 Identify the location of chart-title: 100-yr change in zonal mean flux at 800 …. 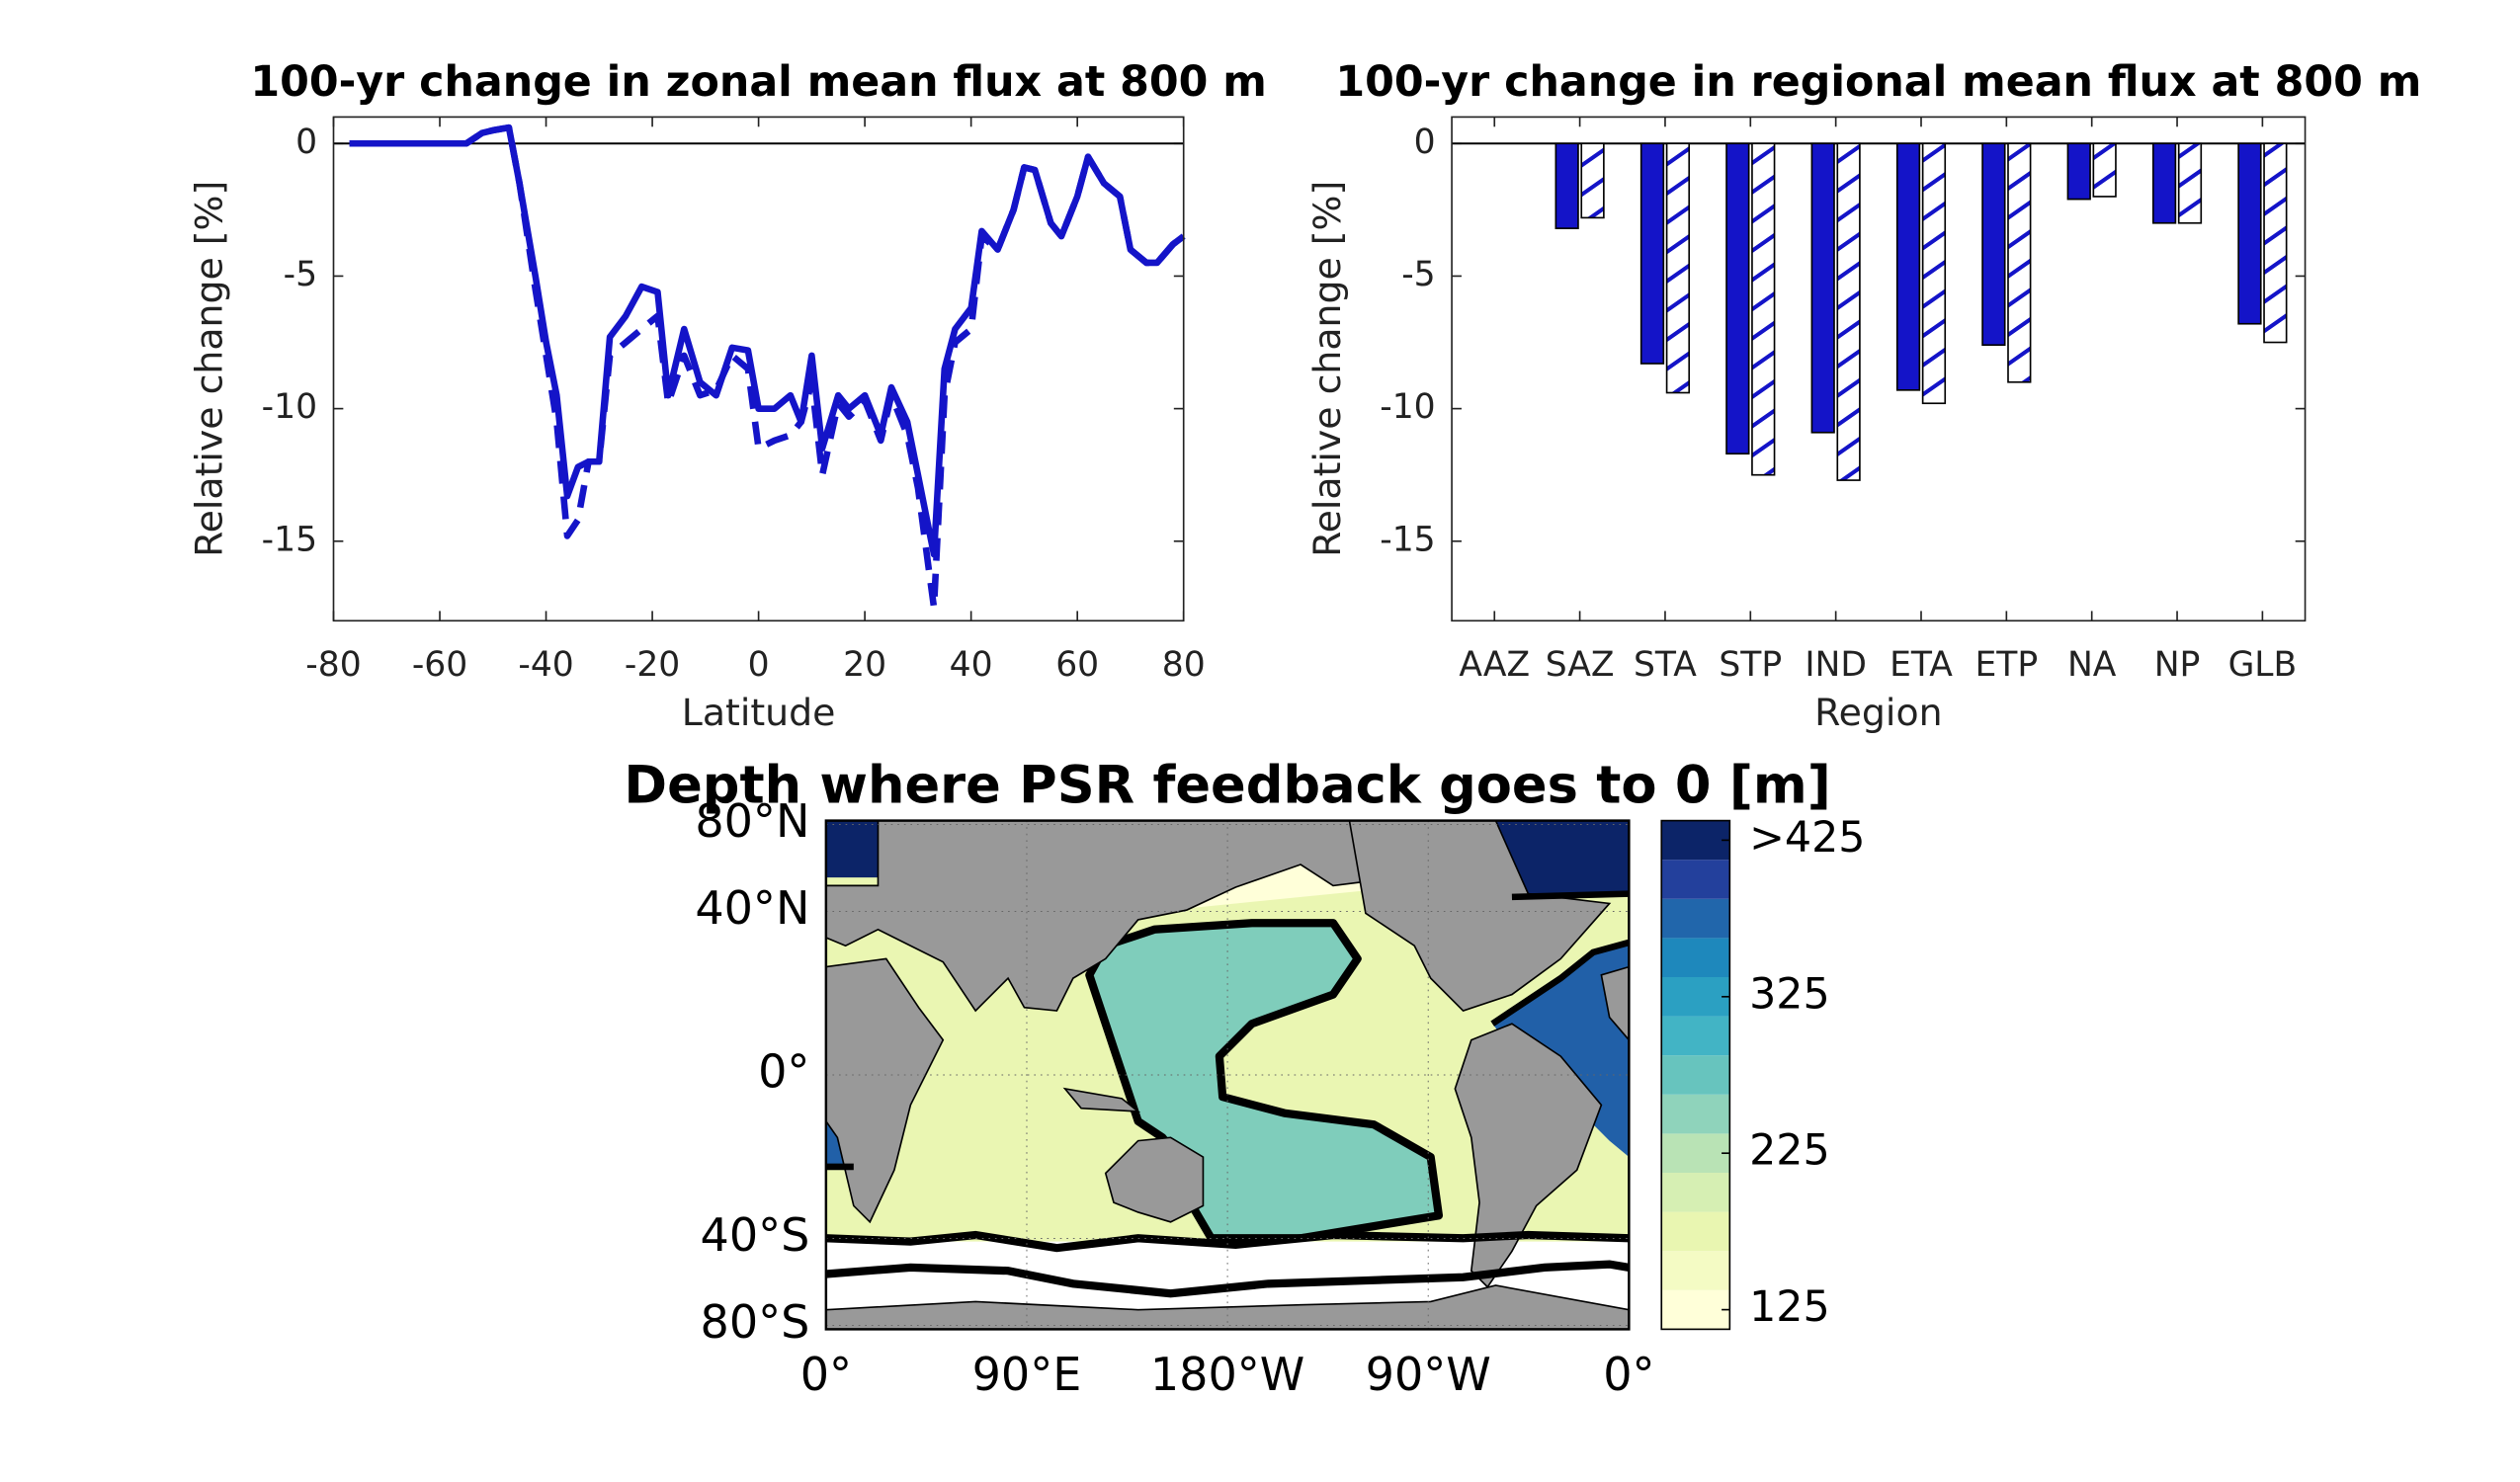
(758, 82).